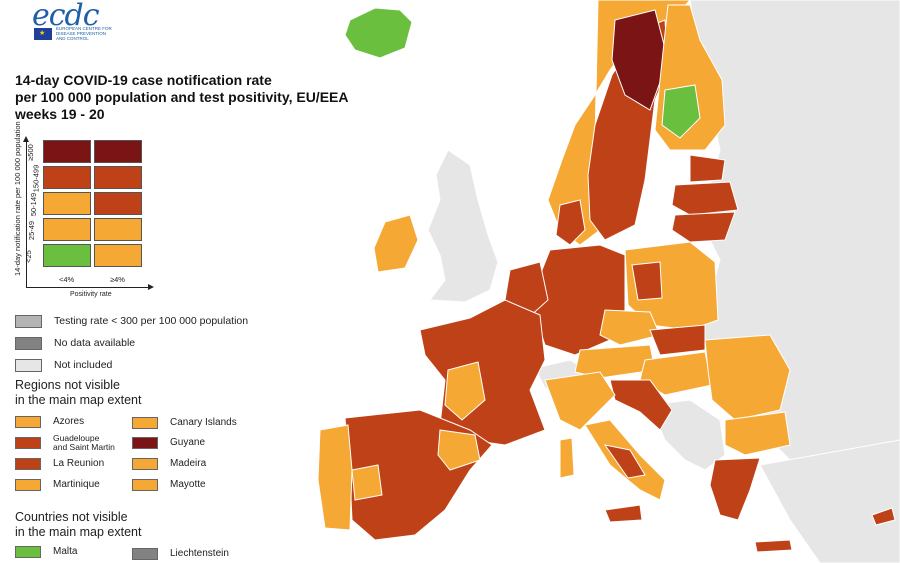 Image resolution: width=900 pixels, height=563 pixels. I want to click on region-guyane: Guyane, so click(168, 443).